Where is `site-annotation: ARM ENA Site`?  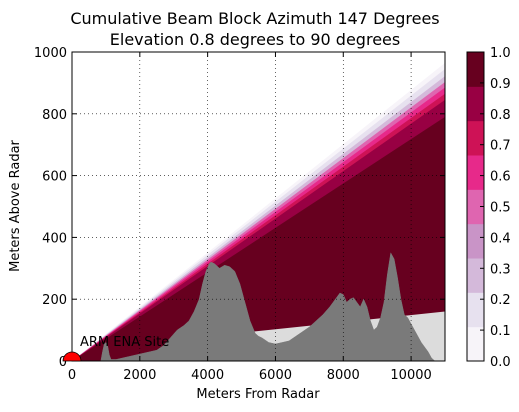 site-annotation: ARM ENA Site is located at coordinates (115, 348).